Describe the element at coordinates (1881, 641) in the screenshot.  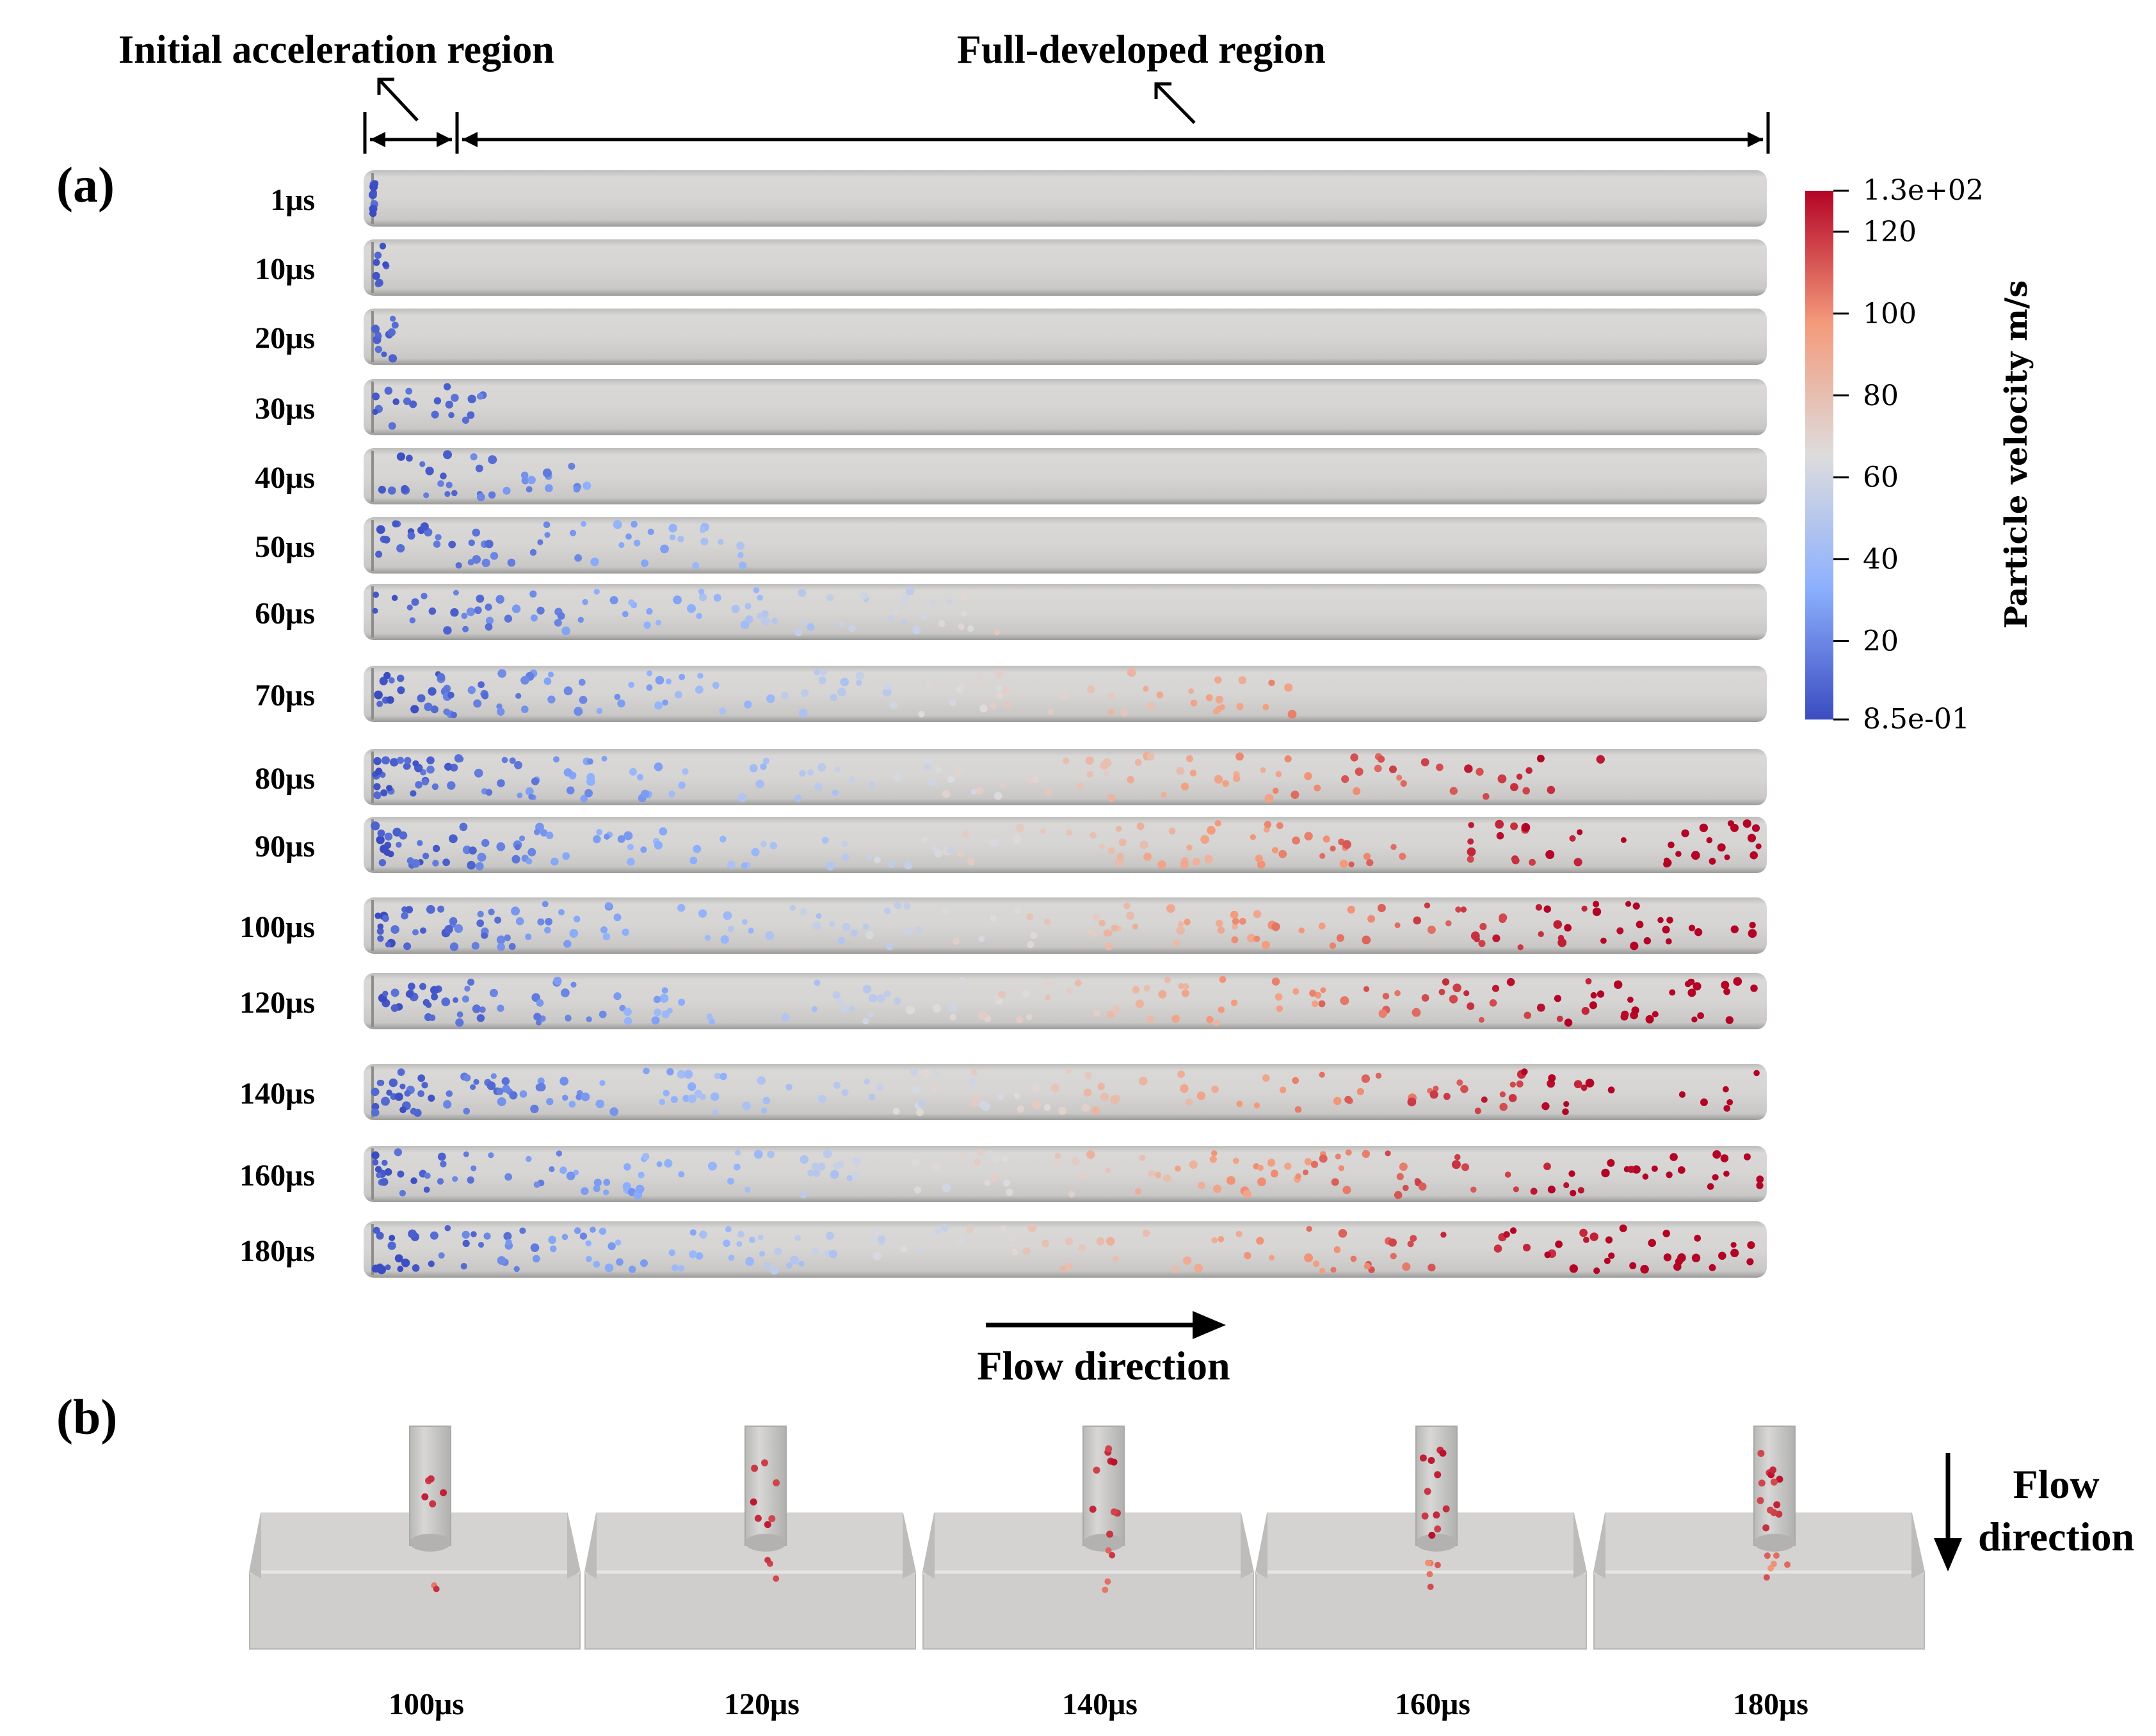
I see `colorbar-tick-label: 20` at that location.